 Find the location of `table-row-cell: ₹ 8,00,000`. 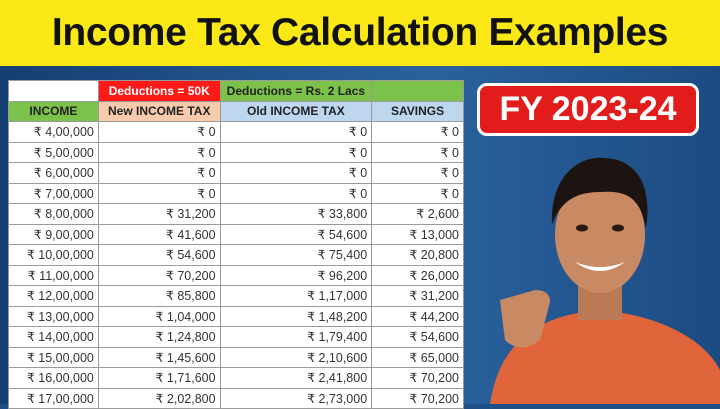

table-row-cell: ₹ 8,00,000 is located at coordinates (53, 214).